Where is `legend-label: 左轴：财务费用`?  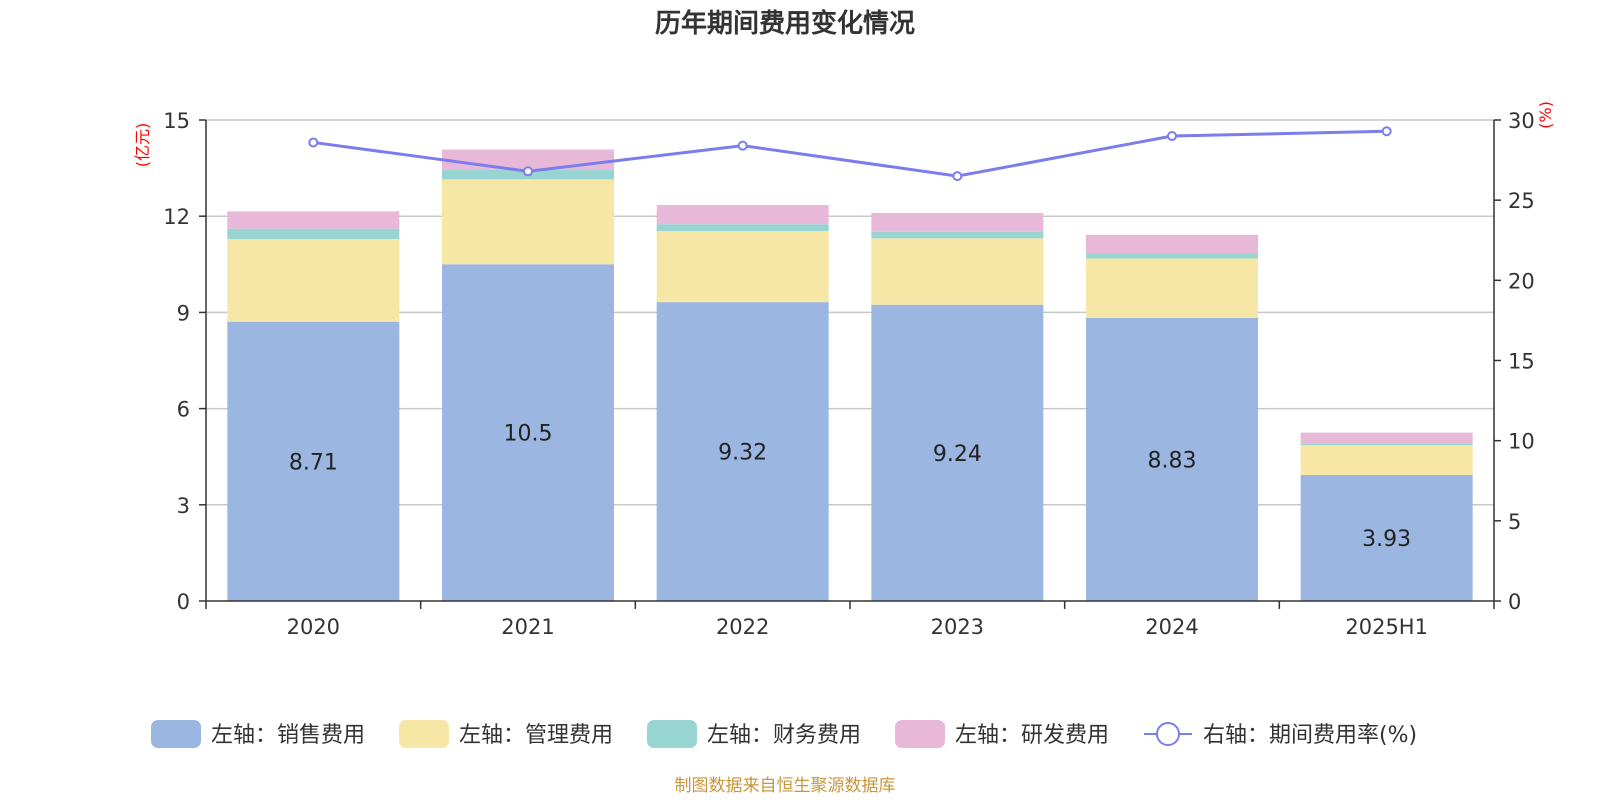 legend-label: 左轴：财务费用 is located at coordinates (784, 735).